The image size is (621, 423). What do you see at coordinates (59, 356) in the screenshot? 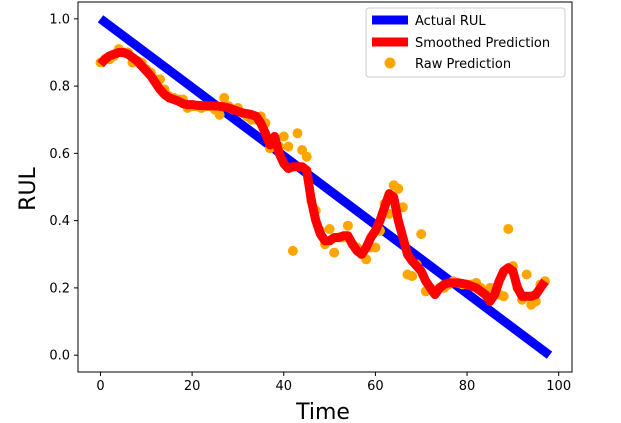
I see `y-tick-label: 0.0` at bounding box center [59, 356].